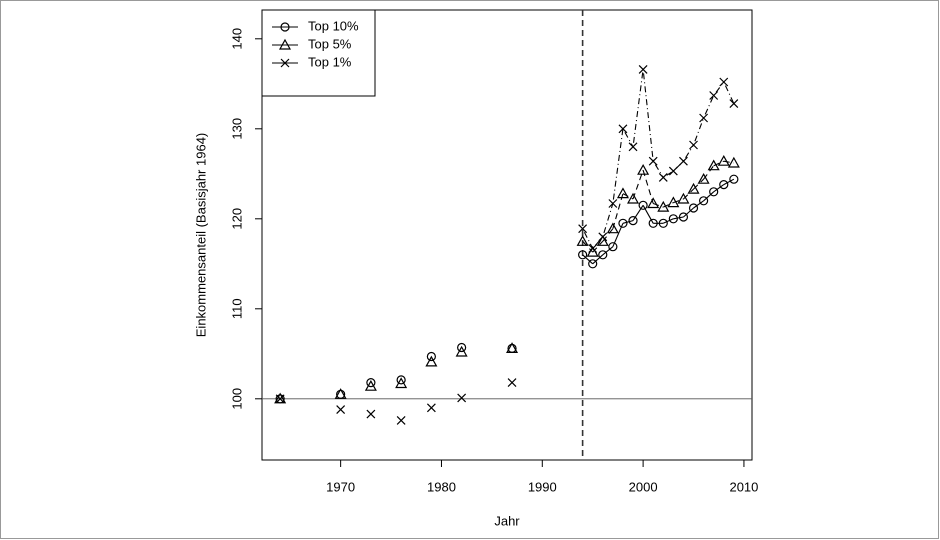 The height and width of the screenshot is (540, 940). What do you see at coordinates (236, 308) in the screenshot?
I see `y-tick-label: 110` at bounding box center [236, 308].